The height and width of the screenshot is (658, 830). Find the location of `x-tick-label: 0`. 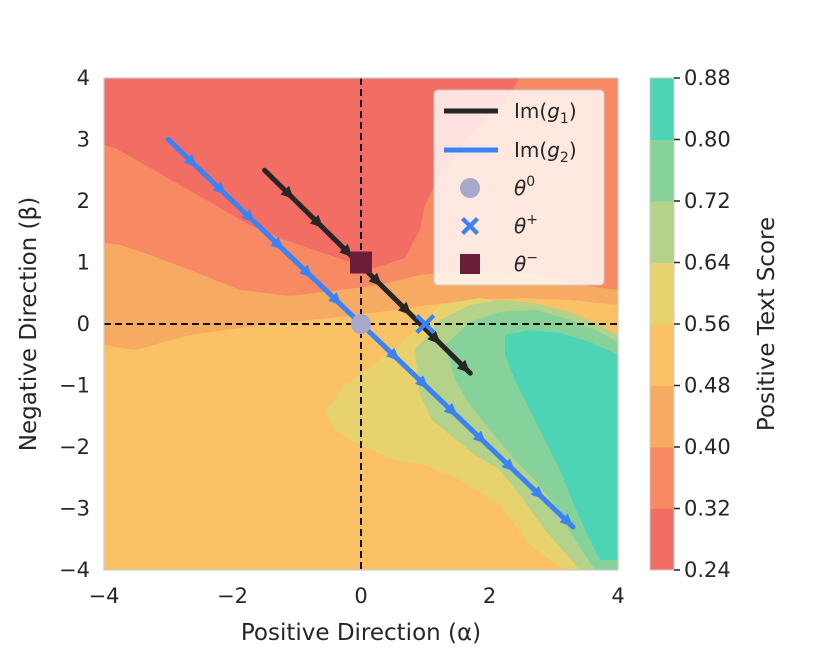

x-tick-label: 0 is located at coordinates (360, 596).